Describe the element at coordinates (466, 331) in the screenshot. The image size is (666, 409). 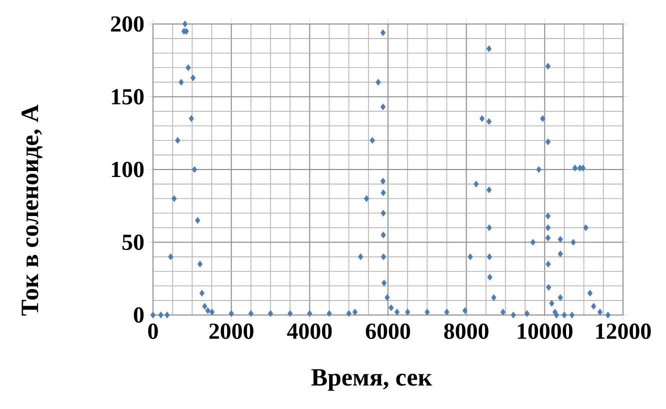
I see `x-tick-label: 8000` at that location.